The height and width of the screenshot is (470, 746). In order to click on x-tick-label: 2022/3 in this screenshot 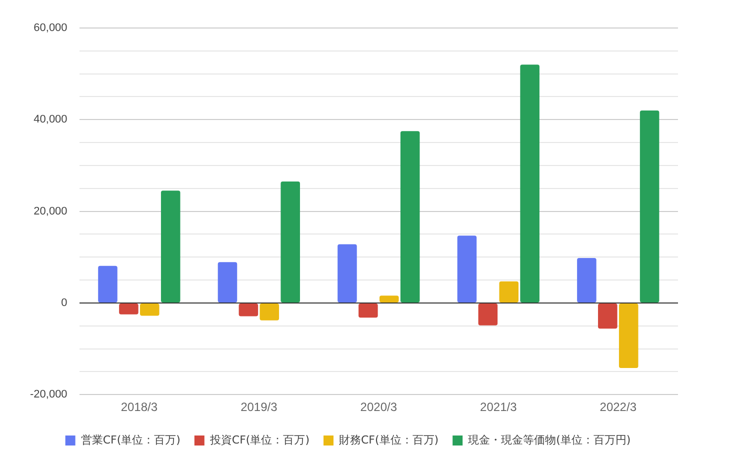, I will do `click(618, 407)`.